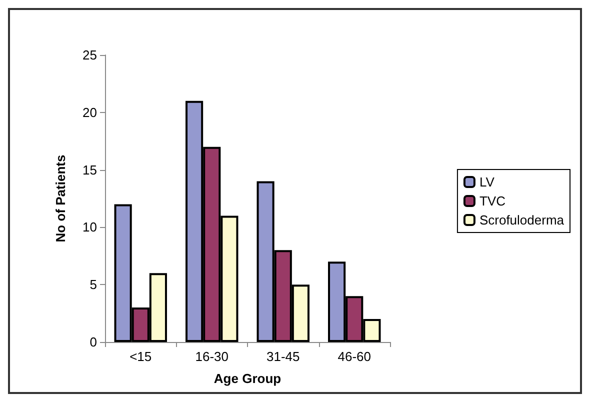 Image resolution: width=594 pixels, height=406 pixels. Describe the element at coordinates (89, 170) in the screenshot. I see `y-tick-label: 15` at that location.